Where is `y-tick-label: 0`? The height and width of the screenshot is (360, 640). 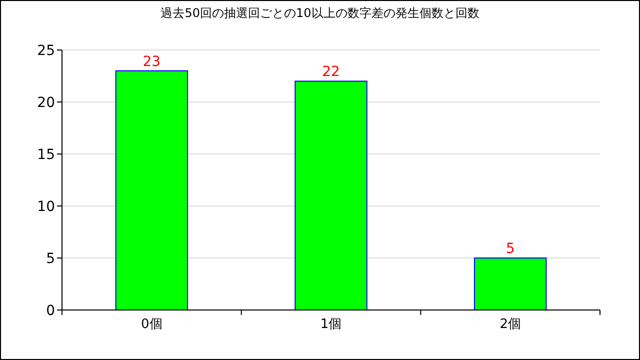 y-tick-label: 0 is located at coordinates (50, 311).